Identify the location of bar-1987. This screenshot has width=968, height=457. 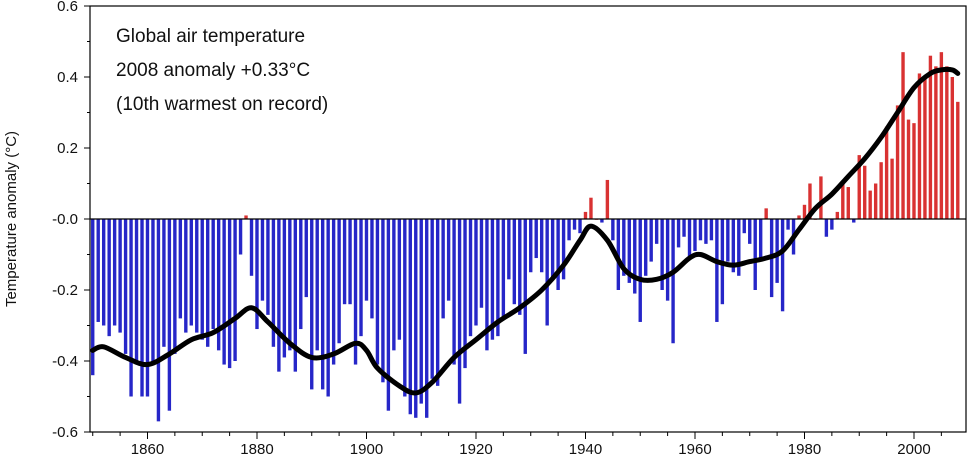
(843, 201).